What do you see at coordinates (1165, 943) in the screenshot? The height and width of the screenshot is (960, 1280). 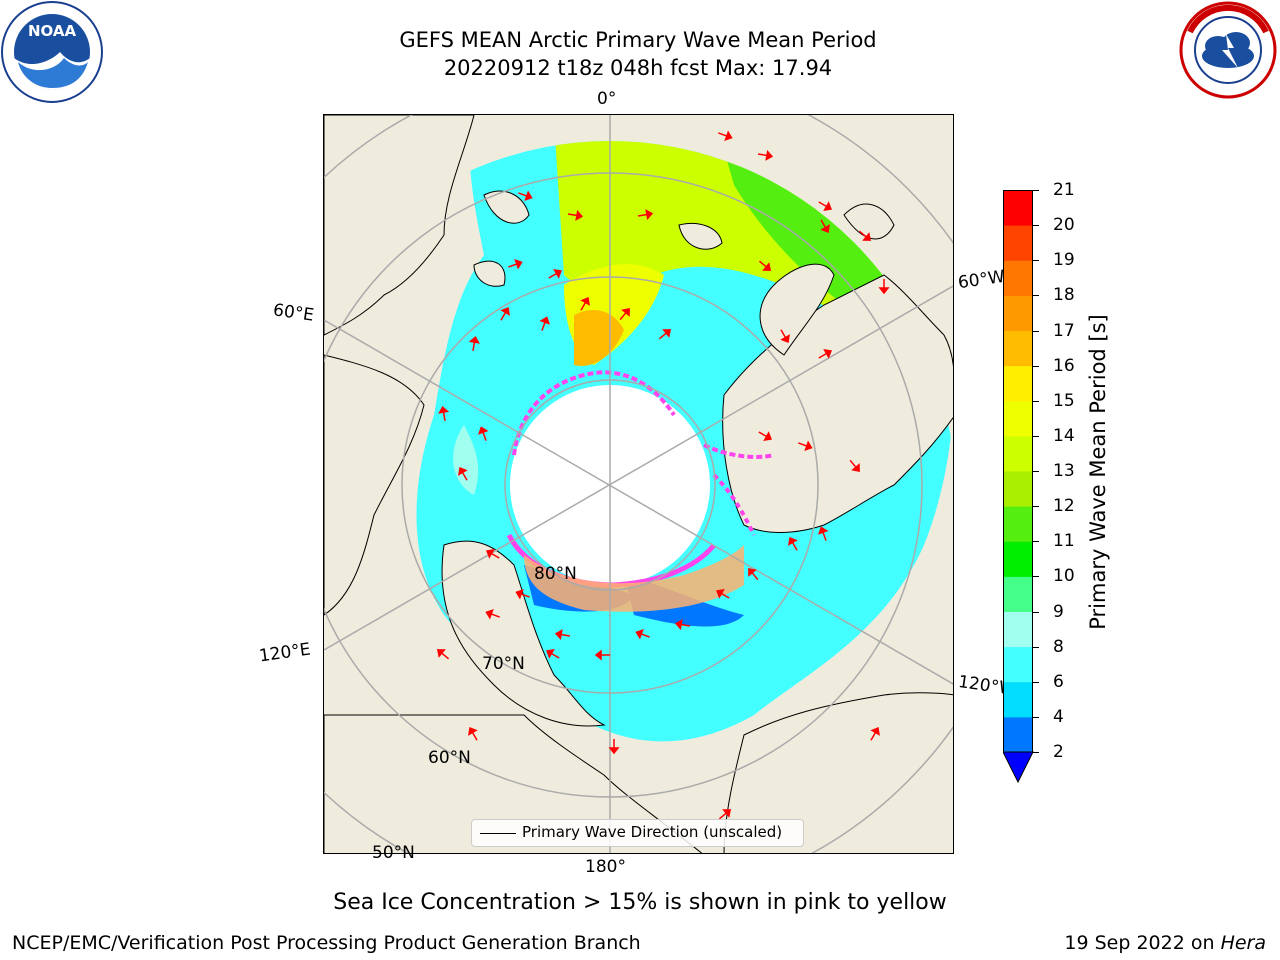 I see `footer-date: 19 Sep 2022 on Hera` at bounding box center [1165, 943].